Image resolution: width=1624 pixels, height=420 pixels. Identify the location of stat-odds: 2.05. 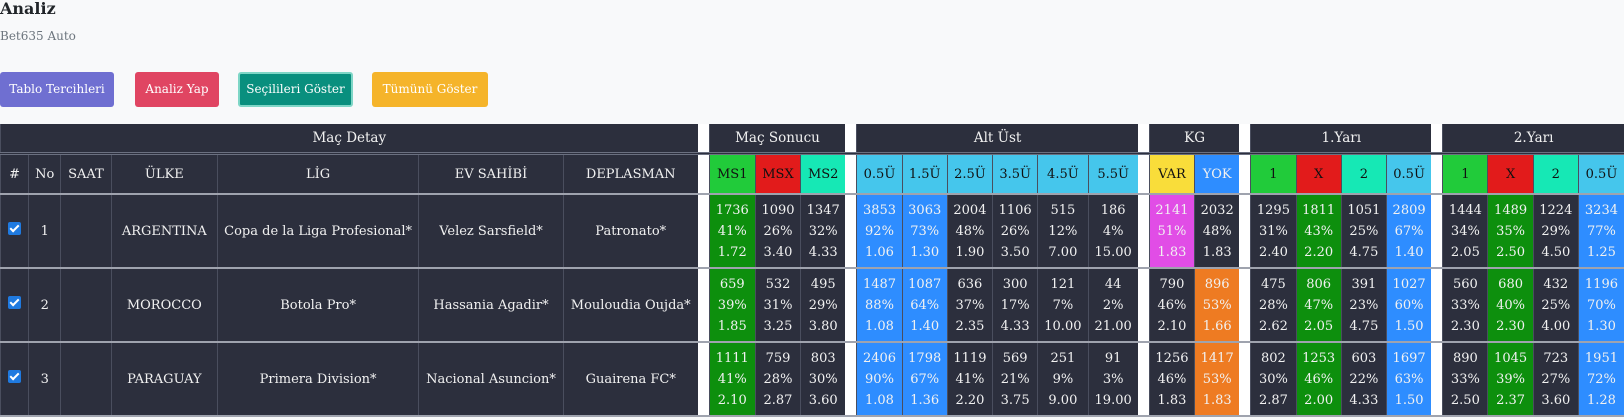
(1465, 252).